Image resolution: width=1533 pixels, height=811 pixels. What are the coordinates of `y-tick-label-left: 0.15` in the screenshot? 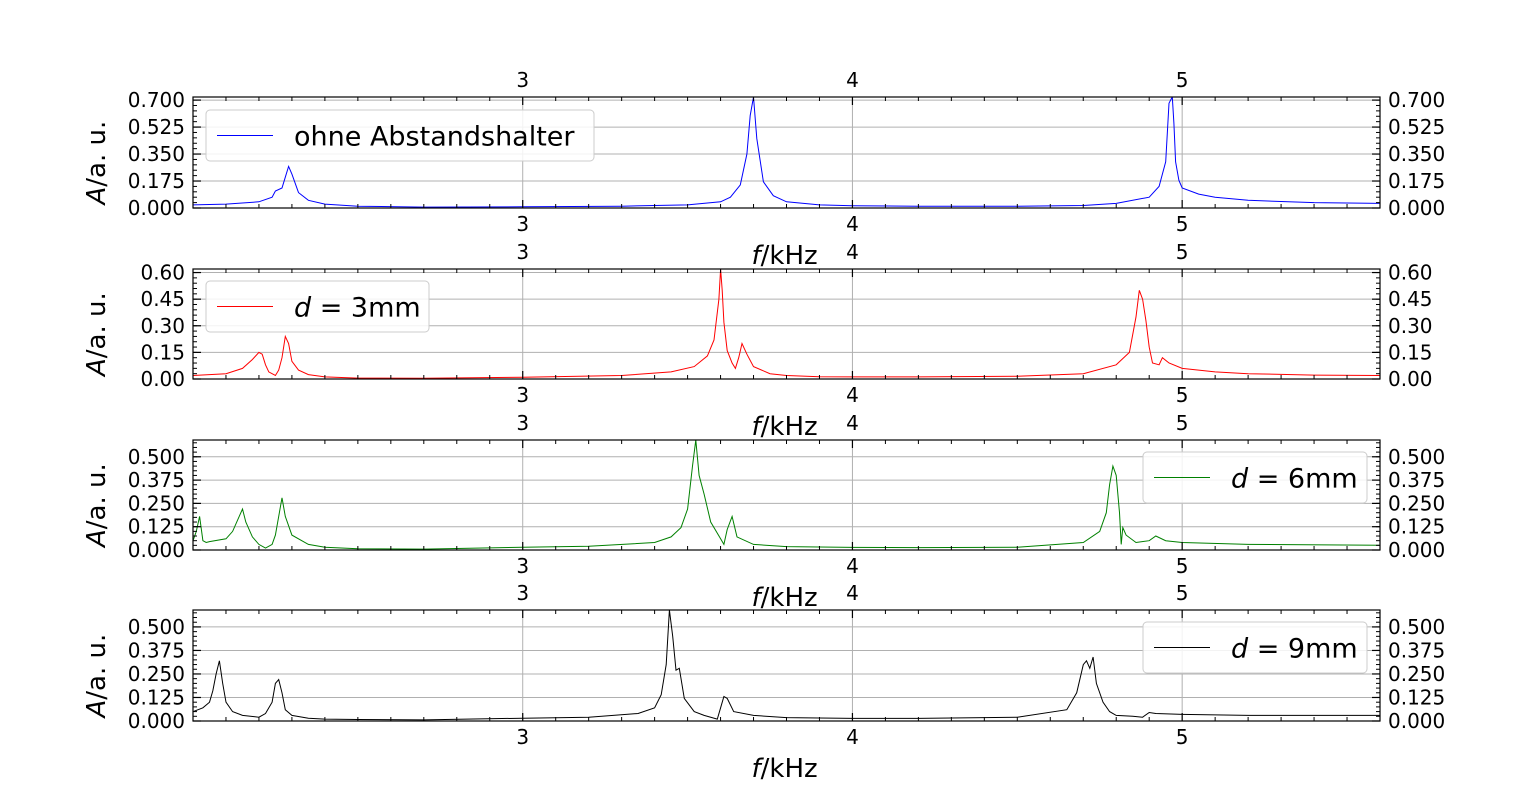 It's located at (162, 352).